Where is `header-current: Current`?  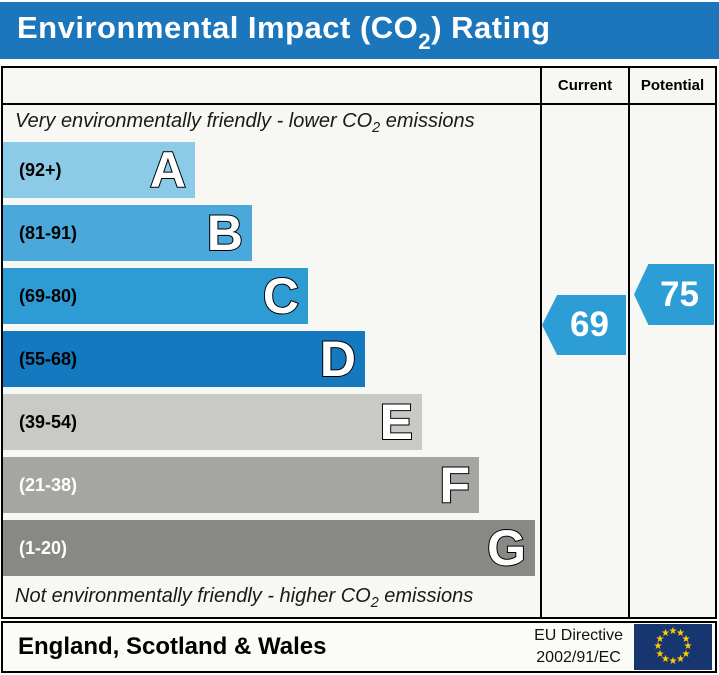
header-current: Current is located at coordinates (584, 85).